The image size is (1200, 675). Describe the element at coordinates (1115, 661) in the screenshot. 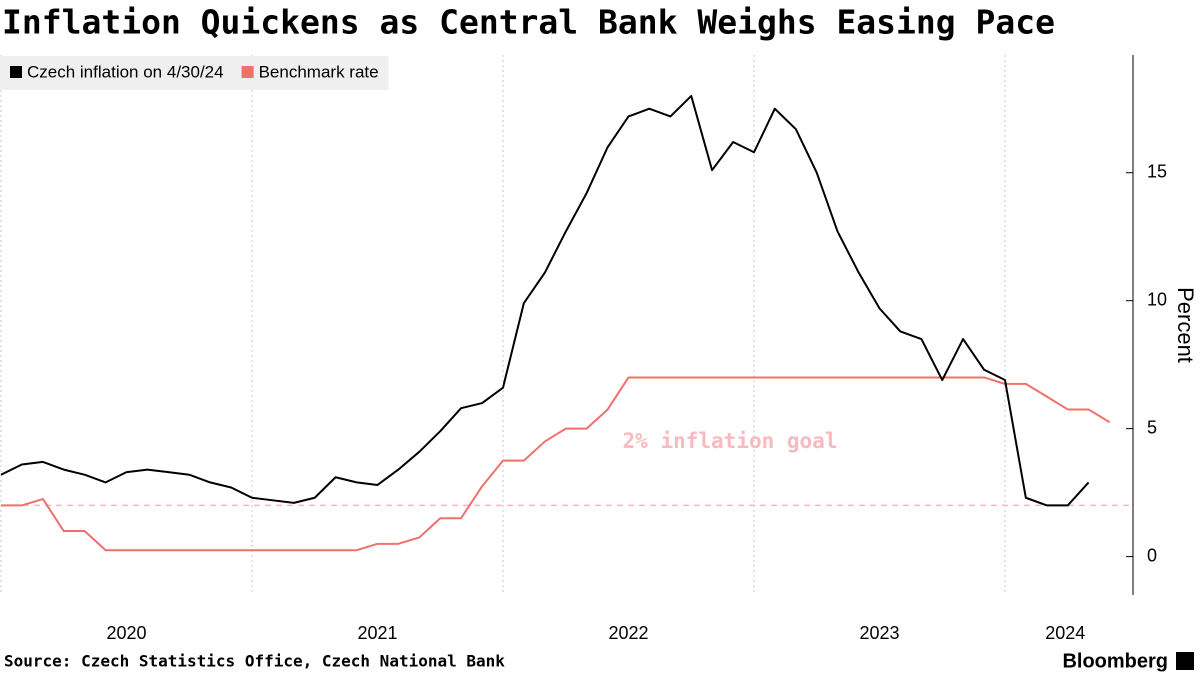

I see `brand: Bloomberg` at that location.